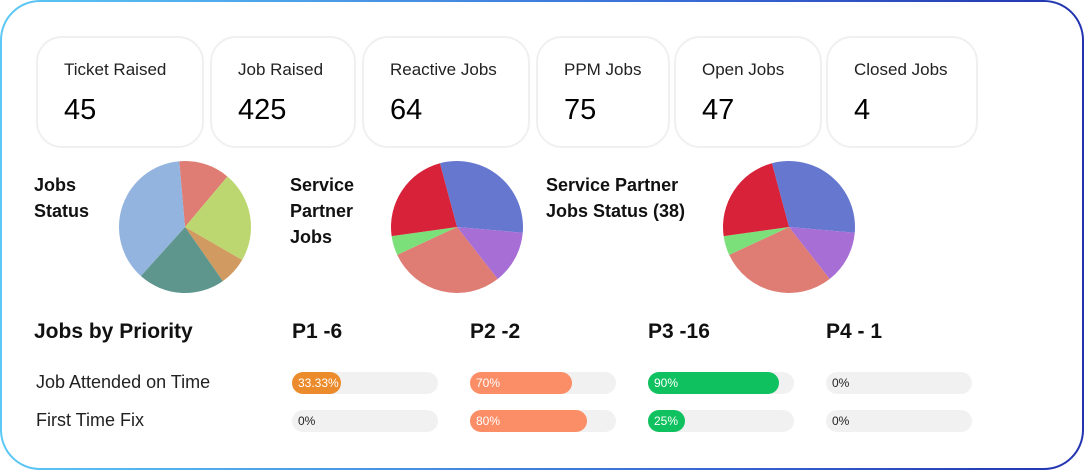 This screenshot has height=470, width=1084. I want to click on progress-bar: 90%, so click(721, 383).